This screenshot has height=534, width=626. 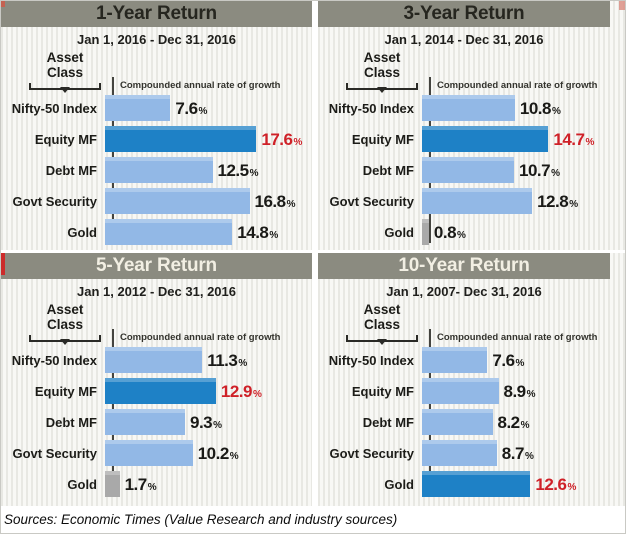 I want to click on bar-row: Gold 1.7%, so click(x=156, y=484).